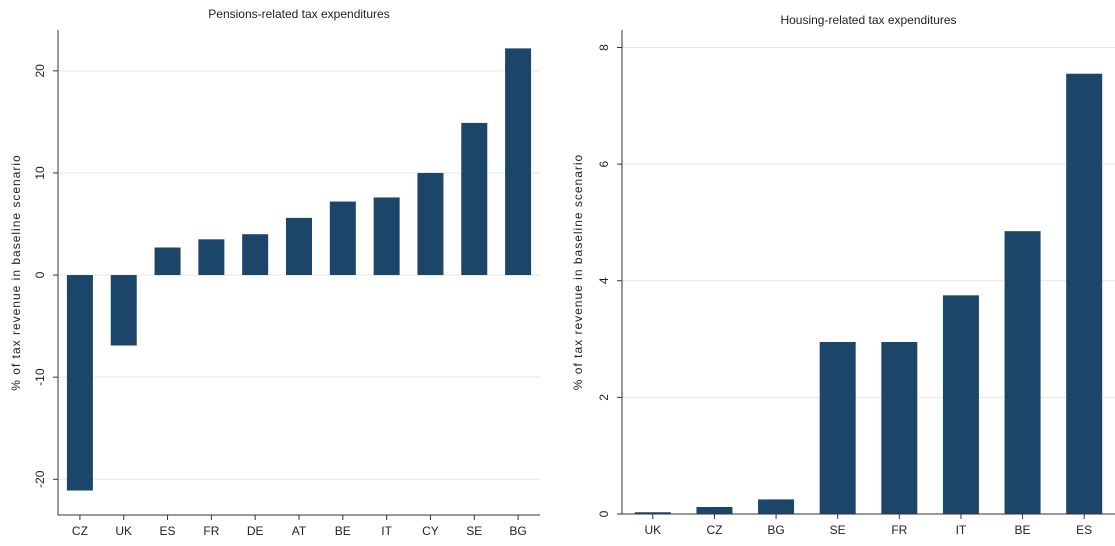 This screenshot has height=546, width=1115. Describe the element at coordinates (299, 246) in the screenshot. I see `bar-at` at that location.